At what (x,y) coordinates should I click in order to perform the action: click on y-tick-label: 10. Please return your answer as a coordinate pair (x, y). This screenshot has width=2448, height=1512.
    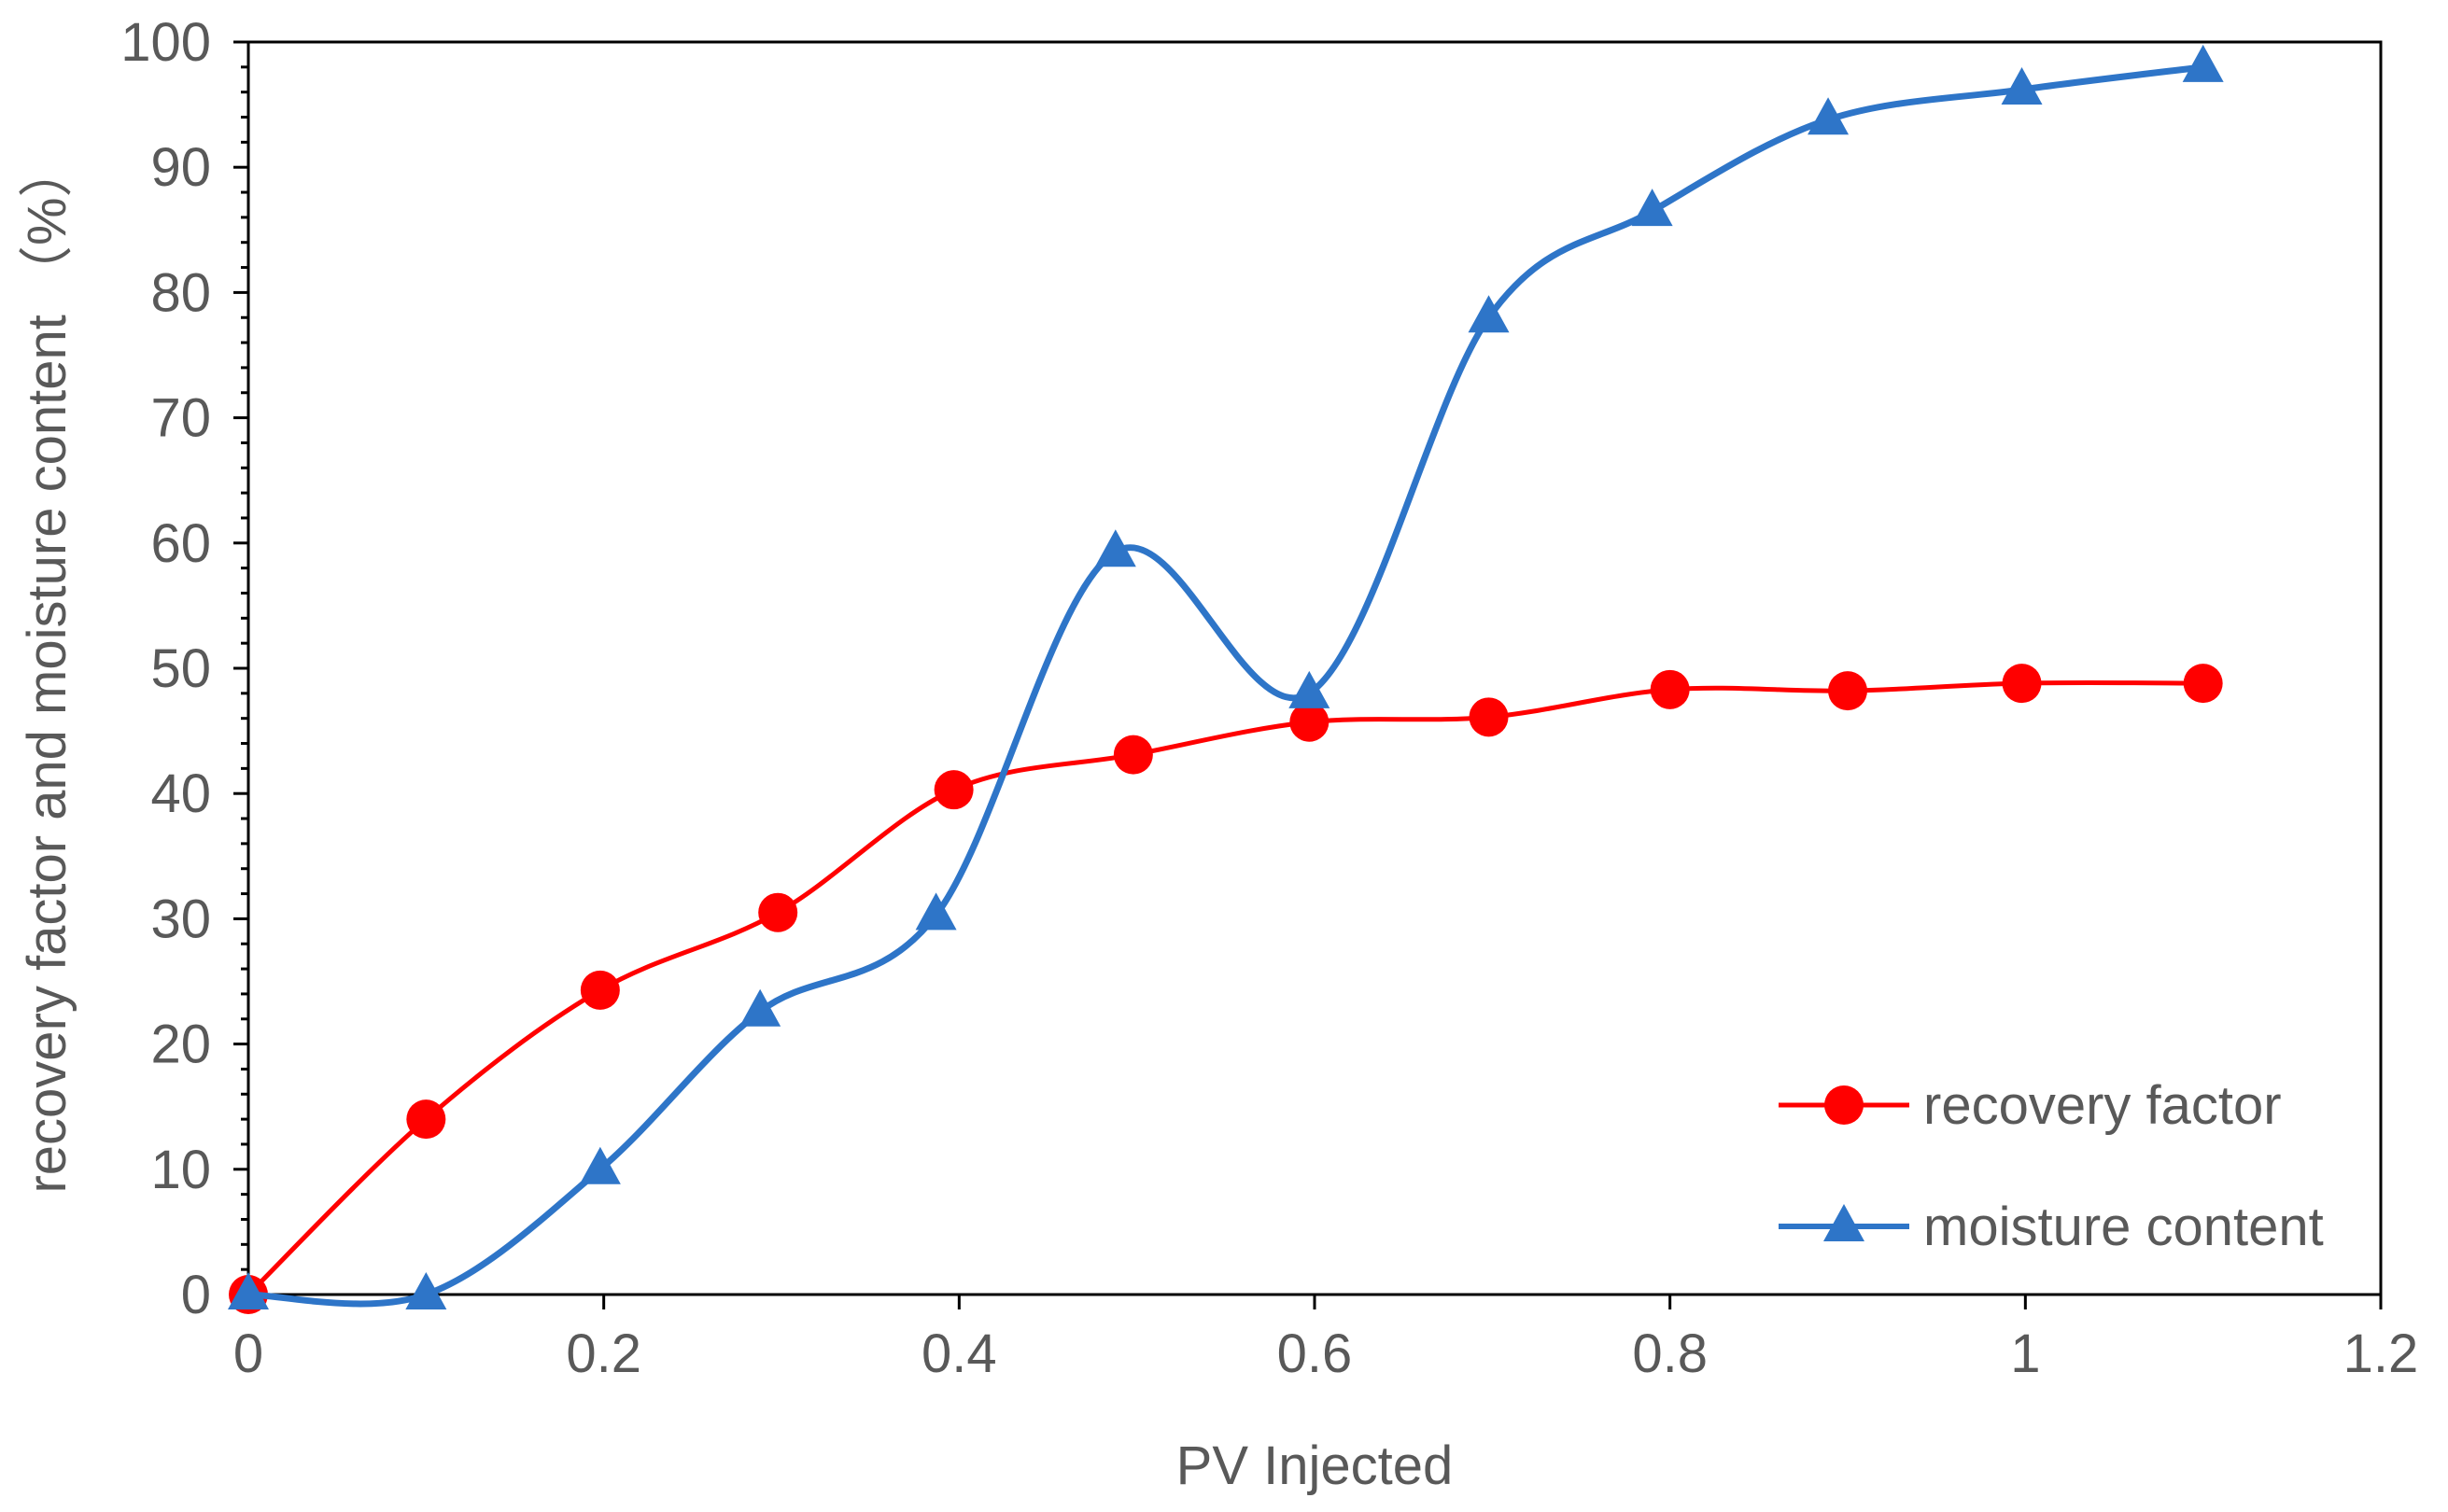
    Looking at the image, I should click on (180, 1170).